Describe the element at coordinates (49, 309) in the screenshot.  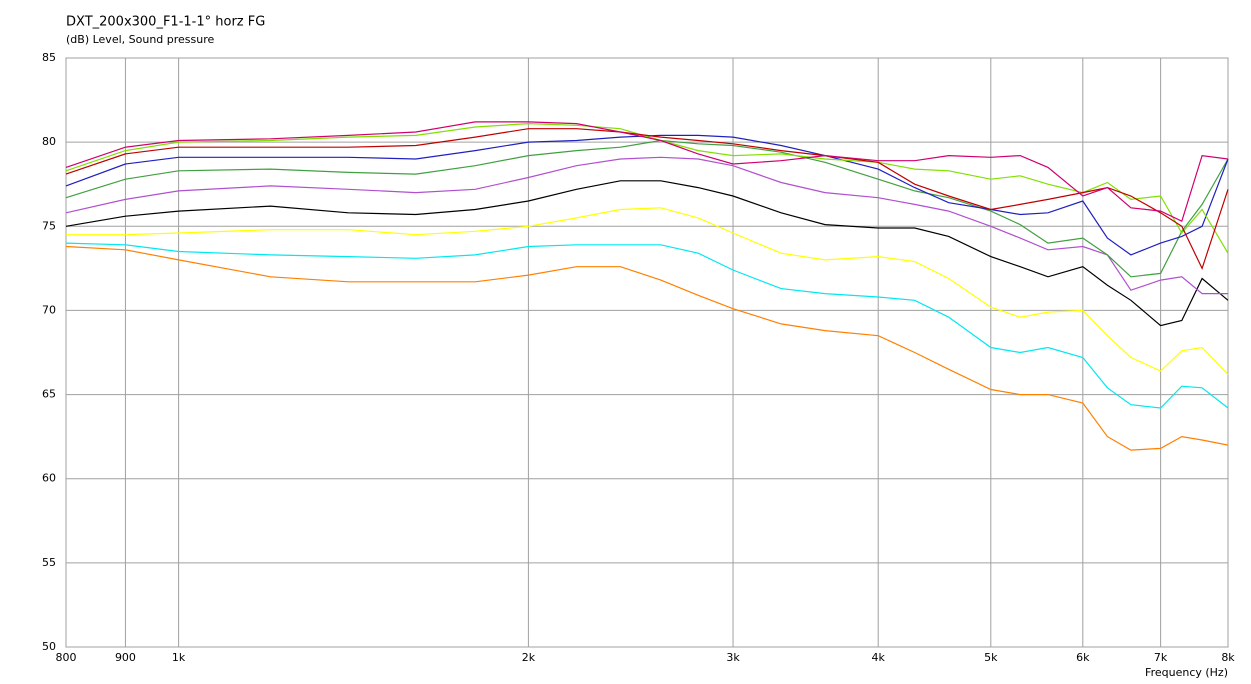
I see `y-tick-label: 70` at that location.